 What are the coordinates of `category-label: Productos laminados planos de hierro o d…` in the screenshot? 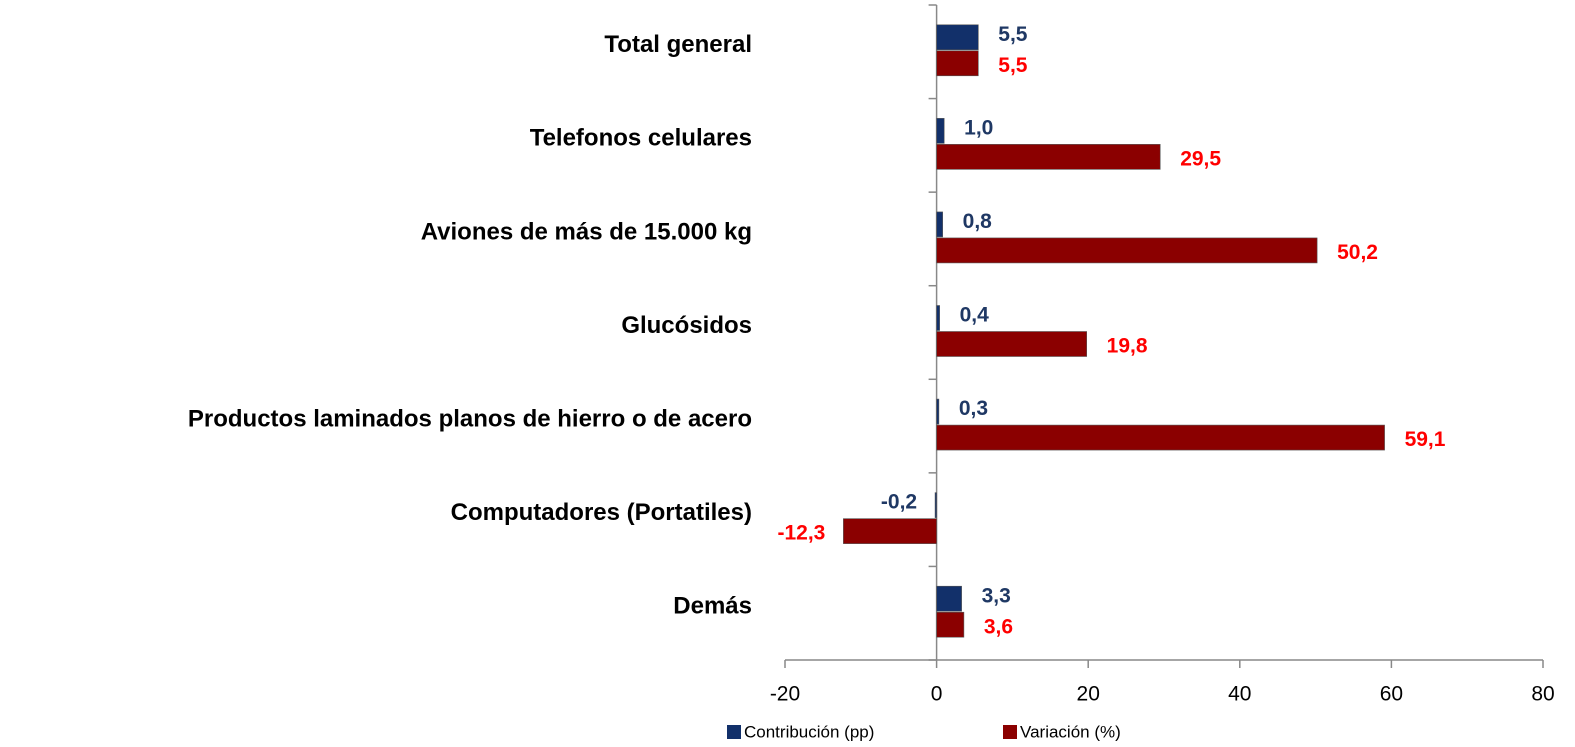 It's located at (470, 418).